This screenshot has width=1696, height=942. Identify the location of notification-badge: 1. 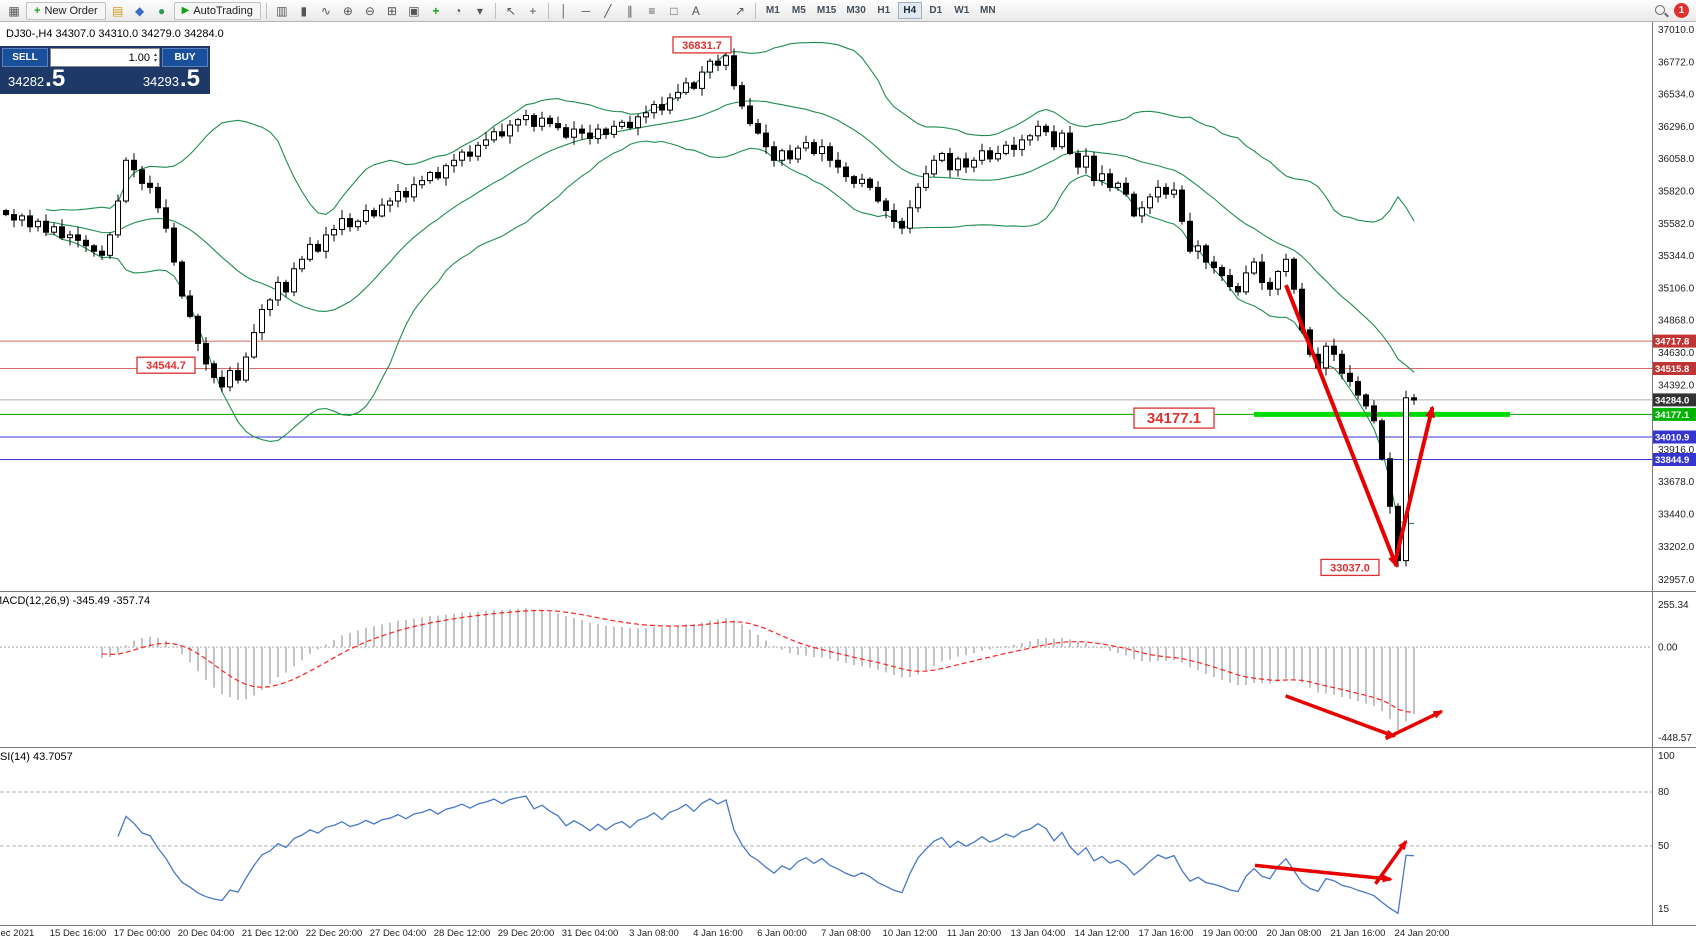
(1681, 10).